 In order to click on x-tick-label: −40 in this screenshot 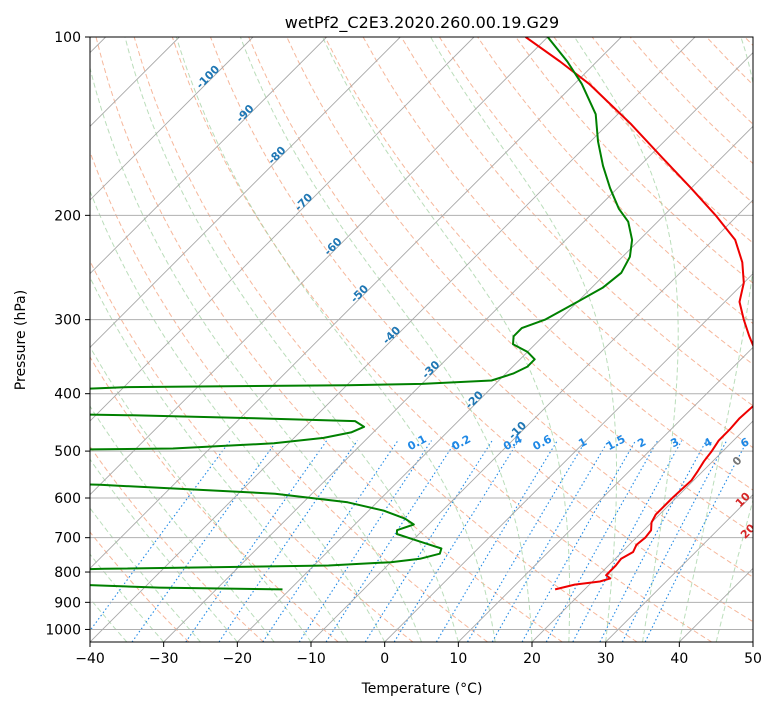, I will do `click(90, 659)`.